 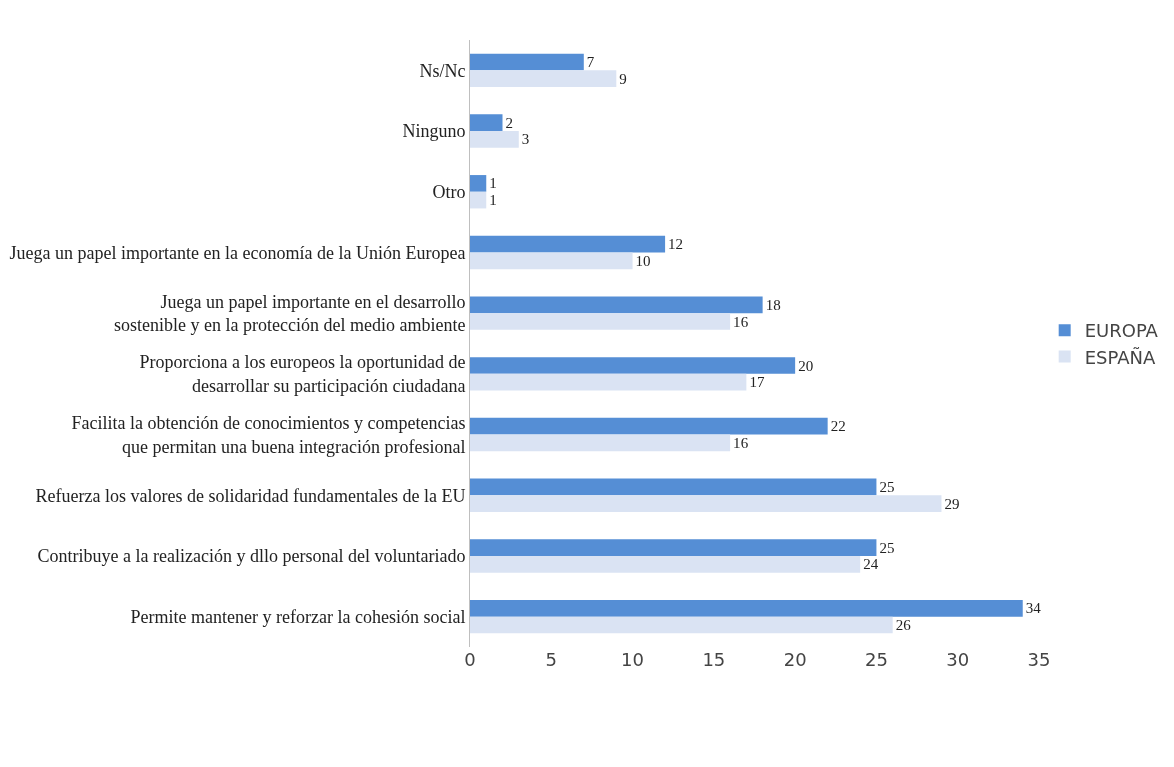 I want to click on data-label: 17, so click(x=757, y=382).